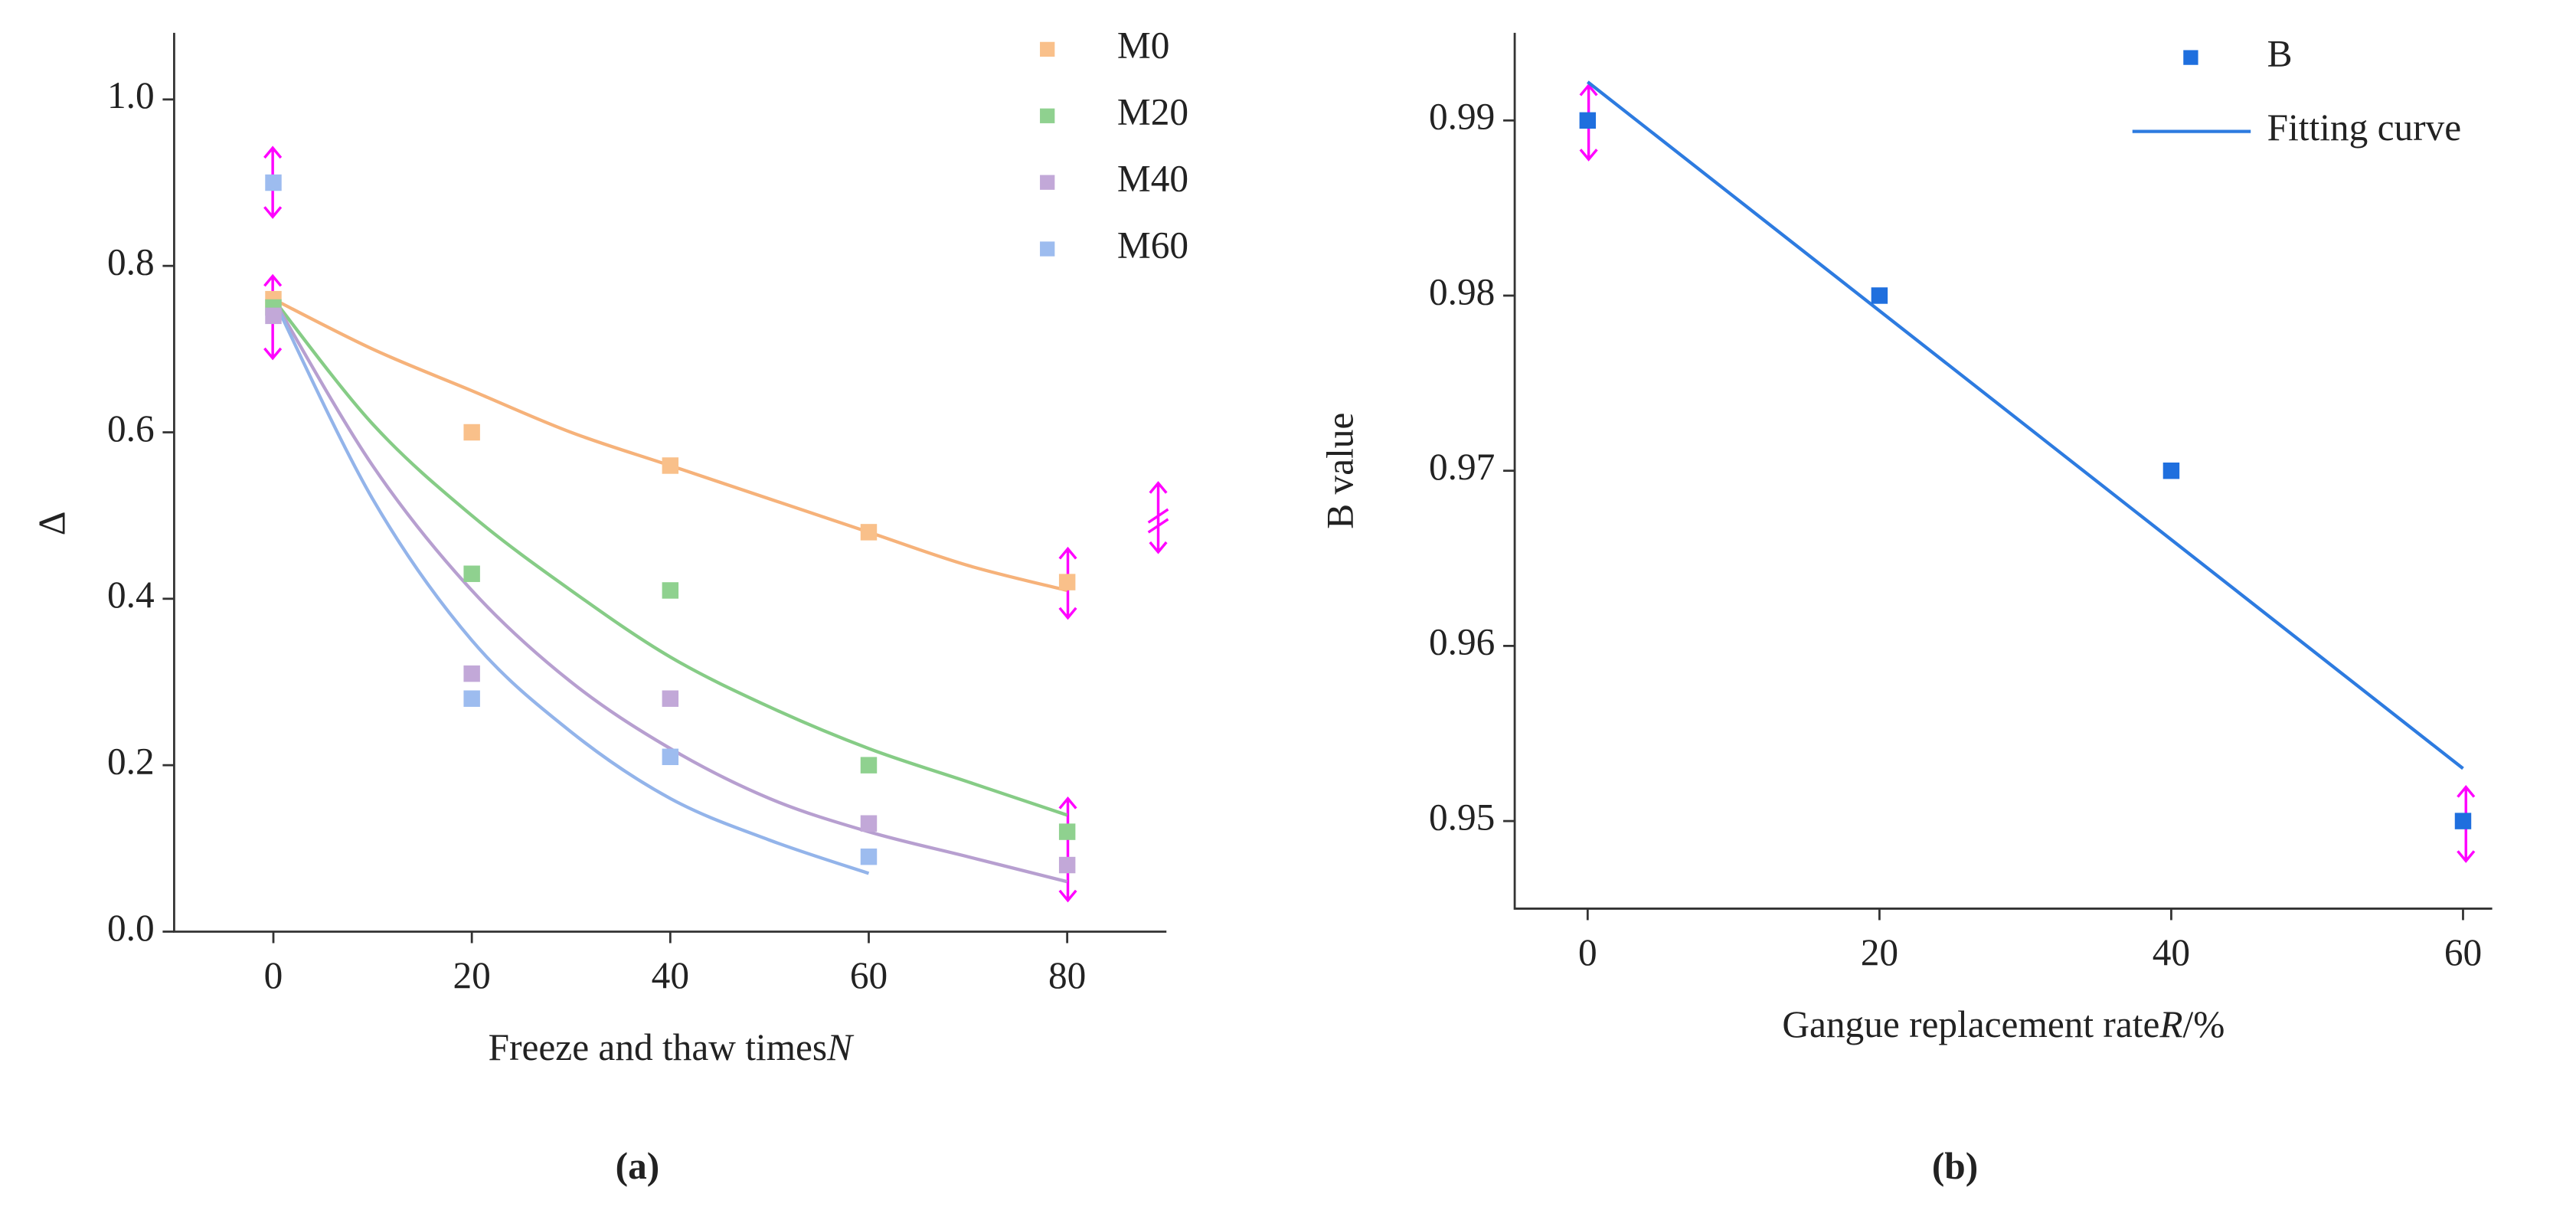 Image resolution: width=2576 pixels, height=1220 pixels. Describe the element at coordinates (2364, 127) in the screenshot. I see `legend-label: Fitting curve` at that location.